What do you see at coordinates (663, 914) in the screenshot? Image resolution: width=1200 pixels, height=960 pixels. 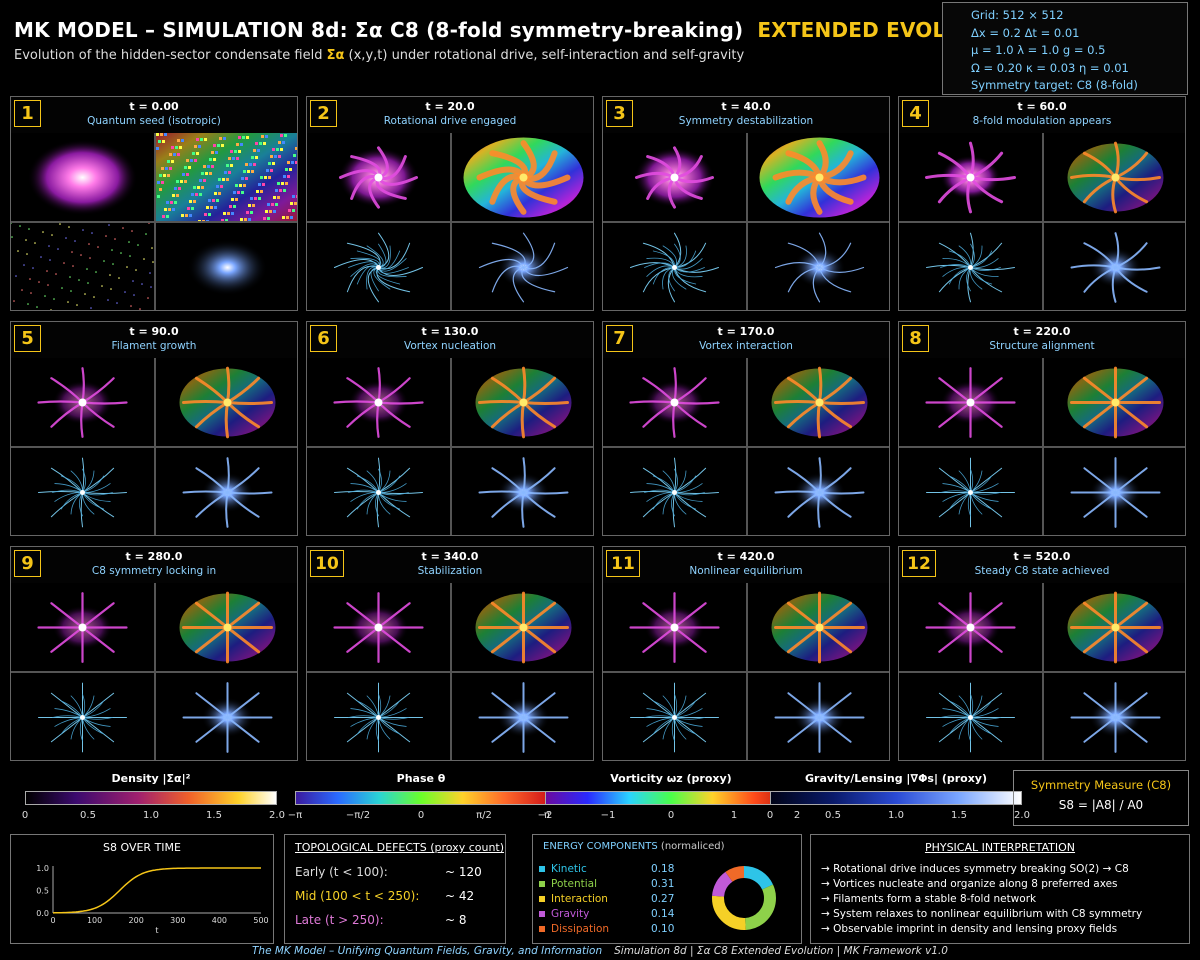 I see `energy-value: 0.14` at bounding box center [663, 914].